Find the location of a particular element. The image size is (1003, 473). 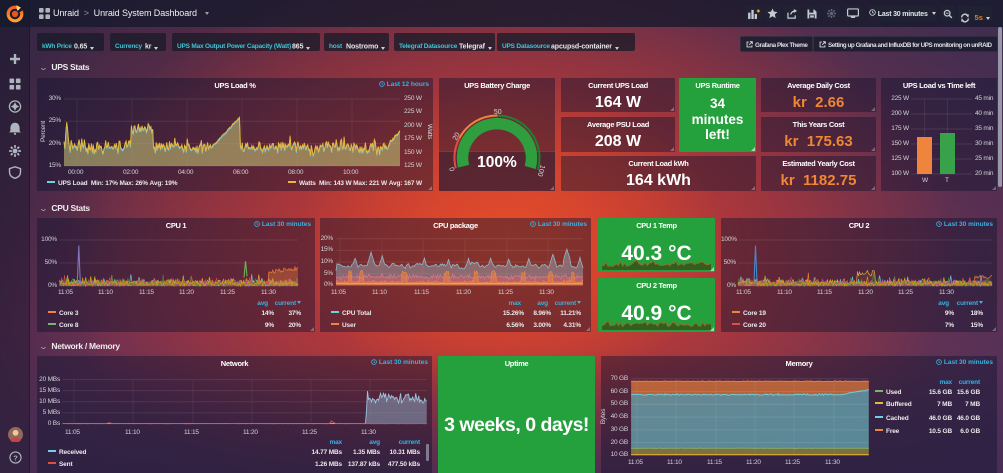

svg-text: 100 is located at coordinates (541, 170).